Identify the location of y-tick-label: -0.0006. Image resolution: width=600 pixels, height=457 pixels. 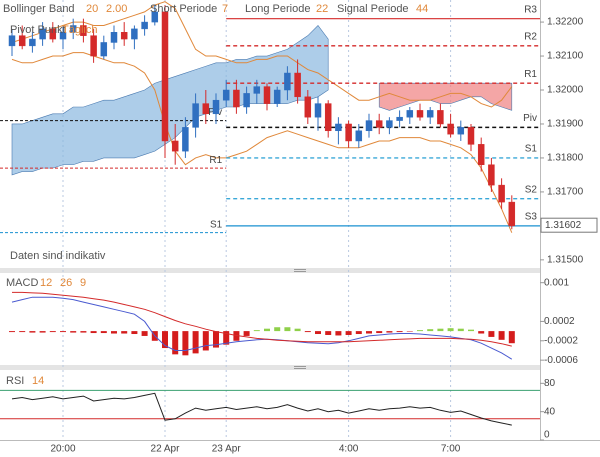
(561, 360).